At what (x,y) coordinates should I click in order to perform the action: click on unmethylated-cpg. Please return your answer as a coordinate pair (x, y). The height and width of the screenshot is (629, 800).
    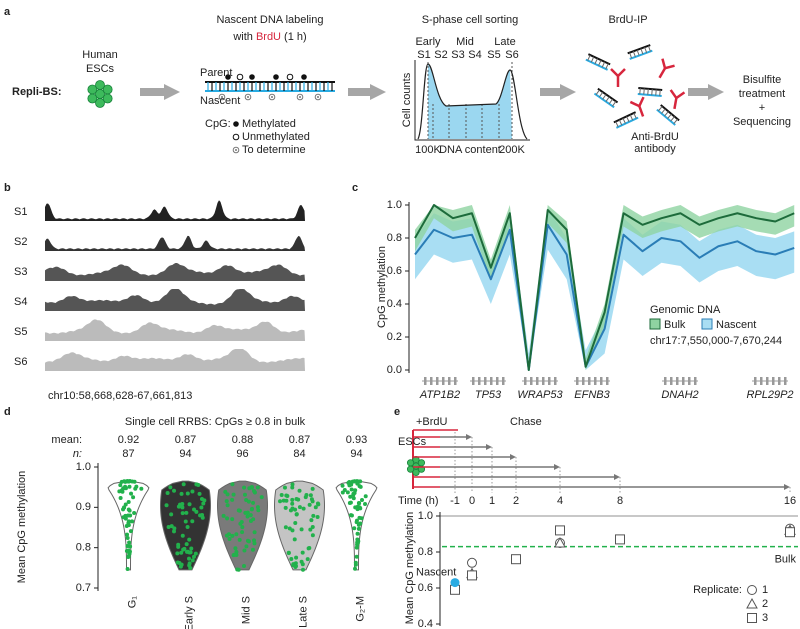
    Looking at the image, I should click on (290, 77).